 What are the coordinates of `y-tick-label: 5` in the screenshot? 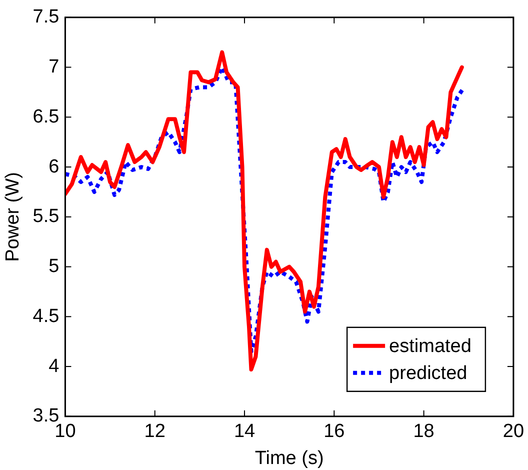 It's located at (54, 267).